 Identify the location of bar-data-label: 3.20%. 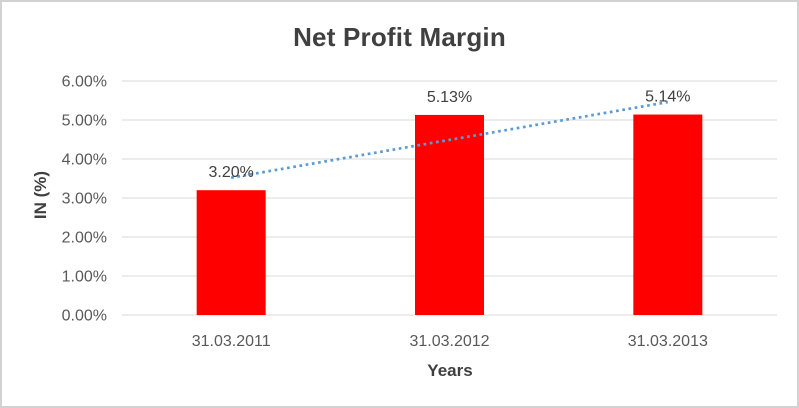
(230, 172).